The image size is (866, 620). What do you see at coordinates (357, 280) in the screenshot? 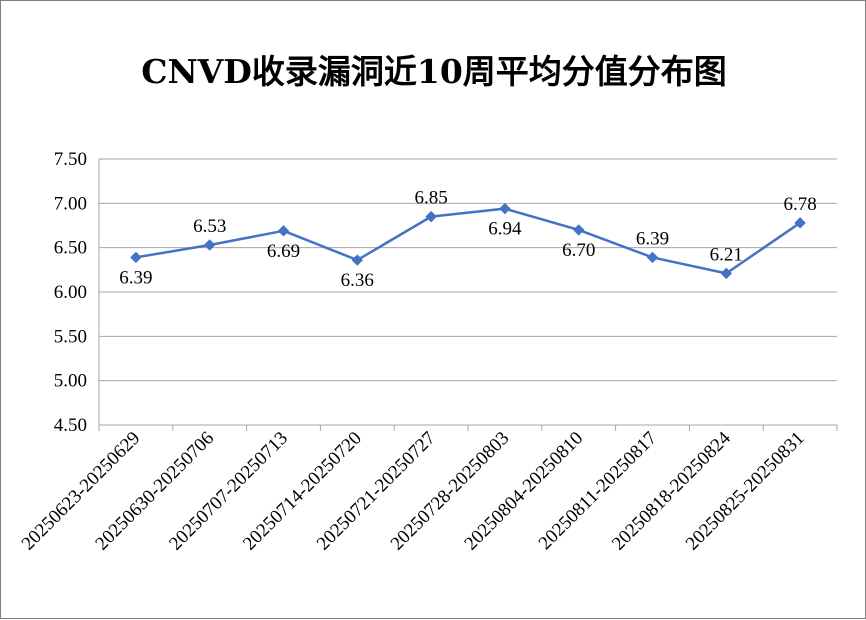
I see `data-label: 6.36` at bounding box center [357, 280].